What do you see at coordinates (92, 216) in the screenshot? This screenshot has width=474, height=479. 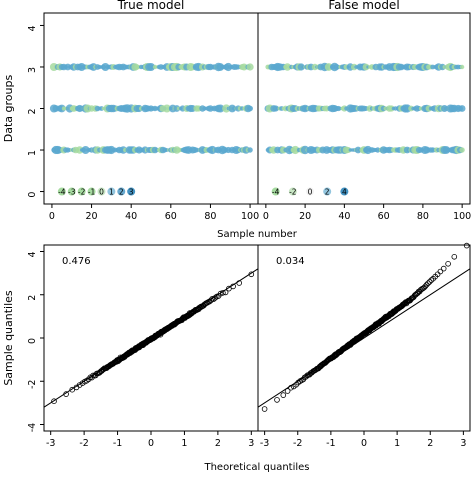 I see `x-tick-label: 20` at bounding box center [92, 216].